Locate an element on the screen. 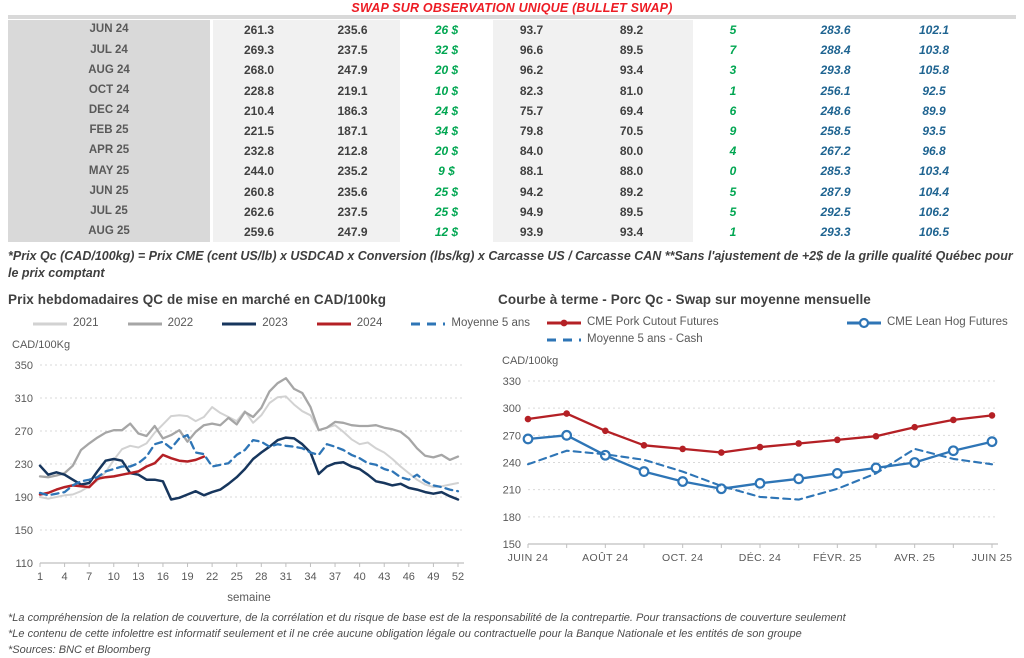 The image size is (1024, 658). legend-swatch-2024 is located at coordinates (334, 323).